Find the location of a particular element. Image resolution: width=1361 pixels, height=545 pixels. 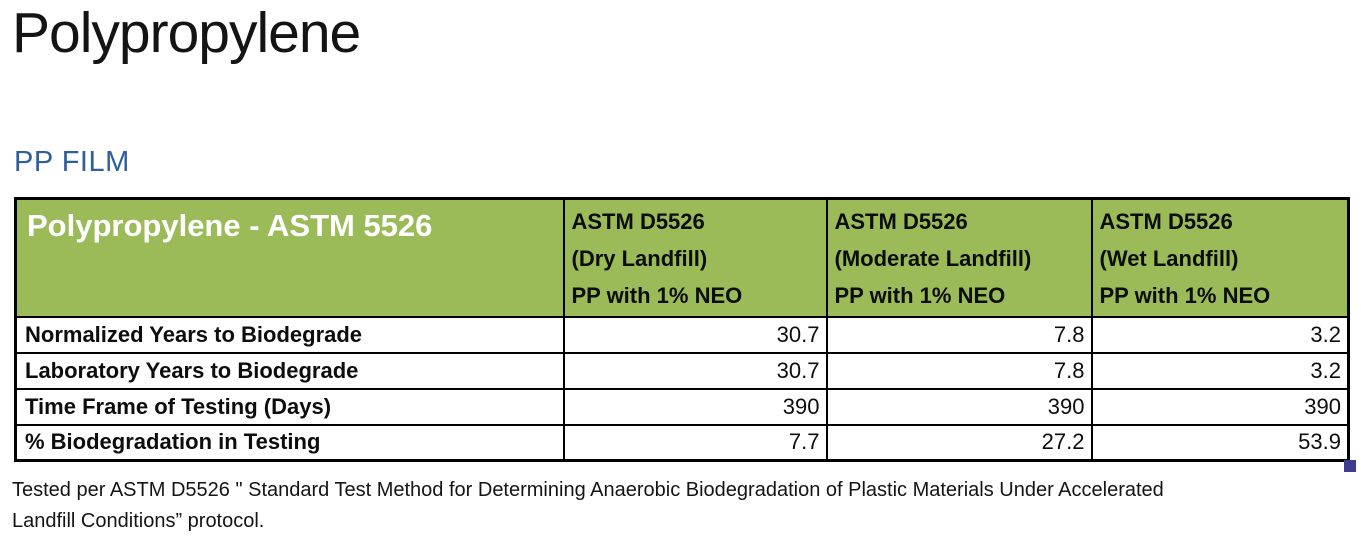

row-label: Time Frame of Testing (Days) is located at coordinates (289, 406).